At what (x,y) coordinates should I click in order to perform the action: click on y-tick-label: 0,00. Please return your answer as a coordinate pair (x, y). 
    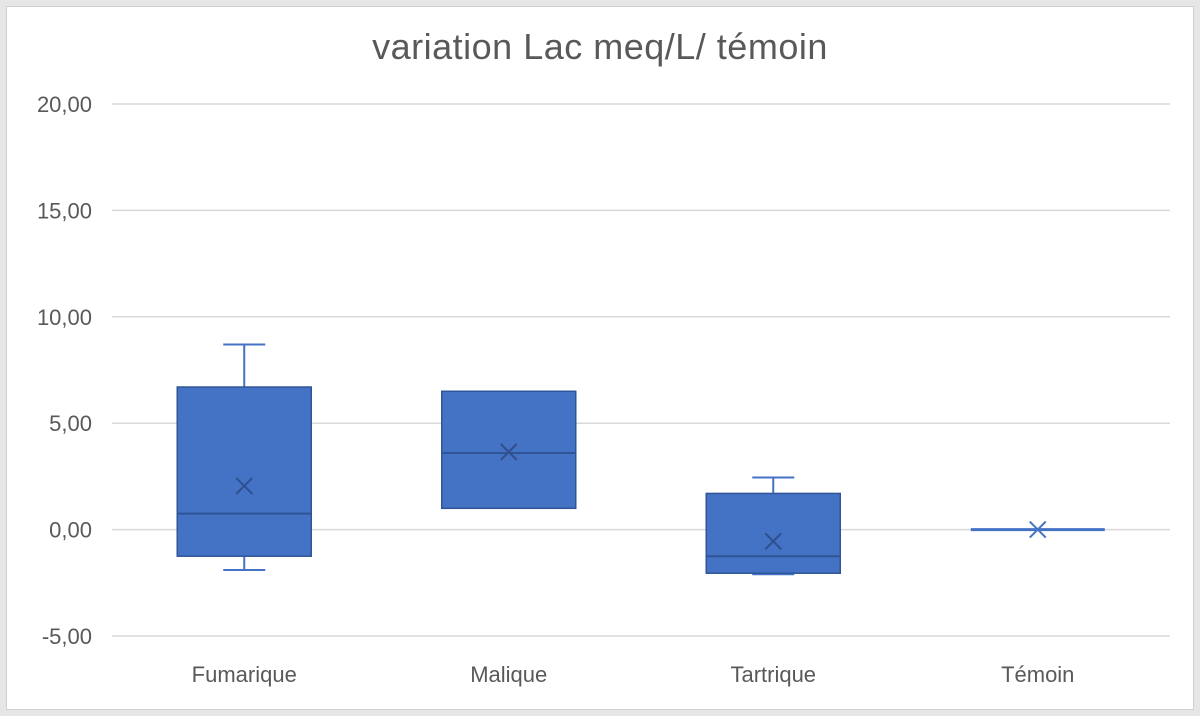
    Looking at the image, I should click on (70, 530).